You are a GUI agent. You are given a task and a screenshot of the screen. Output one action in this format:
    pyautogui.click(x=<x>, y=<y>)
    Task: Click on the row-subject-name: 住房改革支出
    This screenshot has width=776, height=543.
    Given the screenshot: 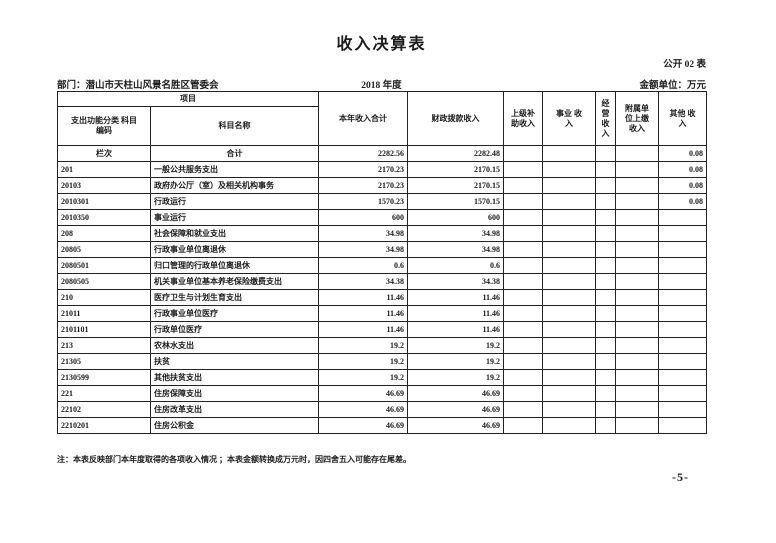 What is the action you would take?
    pyautogui.click(x=234, y=409)
    